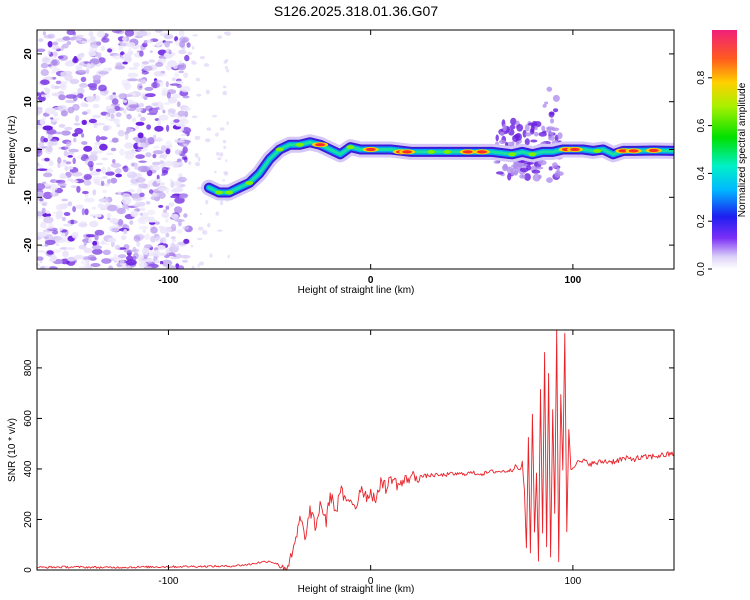 The width and height of the screenshot is (750, 600). What do you see at coordinates (356, 290) in the screenshot?
I see `spectrogram-xlabel: Height of straight line (km)` at bounding box center [356, 290].